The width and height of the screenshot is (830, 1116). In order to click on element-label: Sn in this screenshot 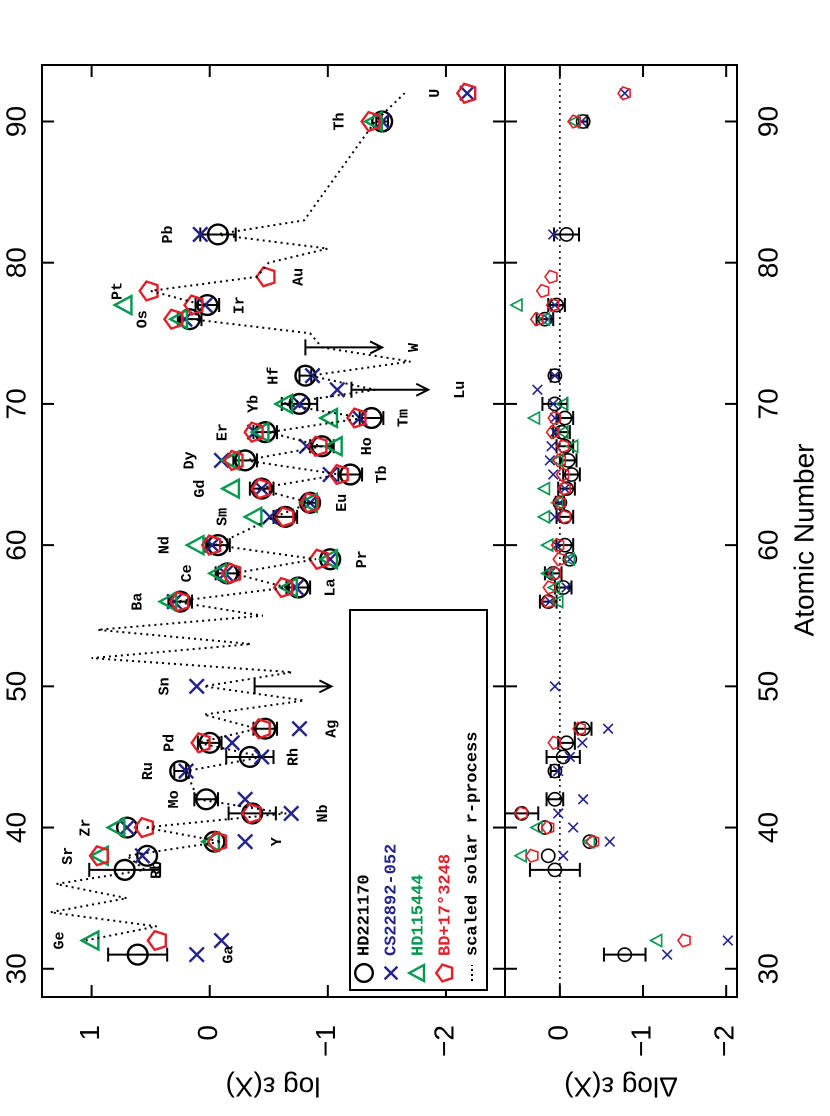, I will do `click(165, 686)`.